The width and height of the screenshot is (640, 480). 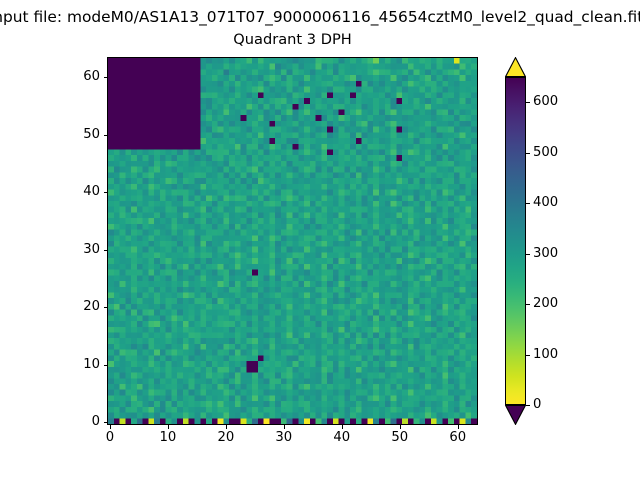 I want to click on y-tick-label: 40, so click(x=91, y=192).